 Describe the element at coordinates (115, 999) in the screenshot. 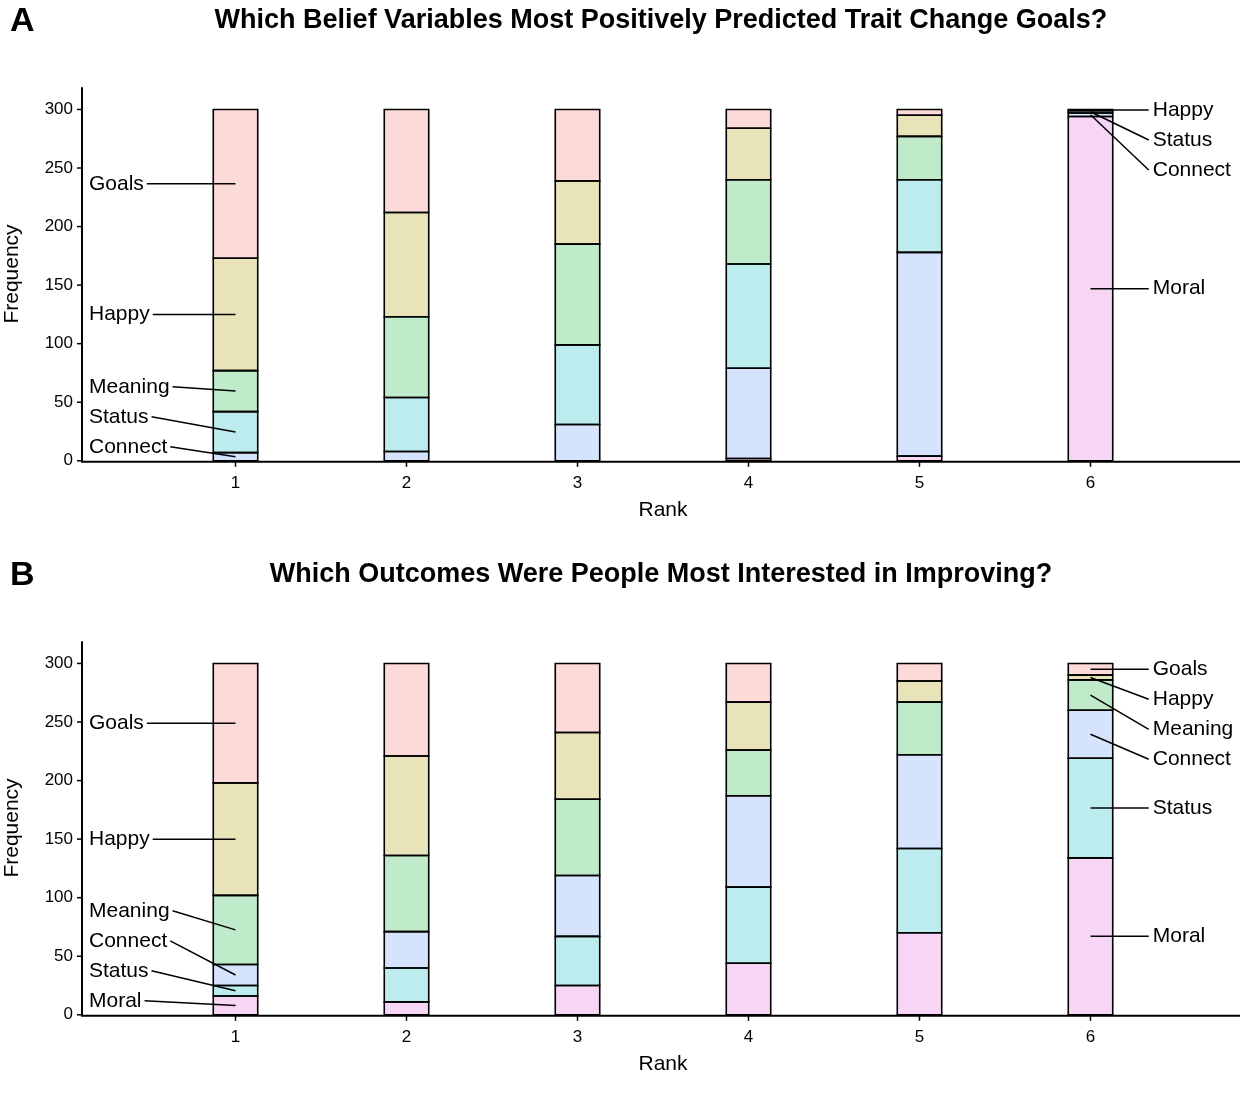

I see `text: Moral` at that location.